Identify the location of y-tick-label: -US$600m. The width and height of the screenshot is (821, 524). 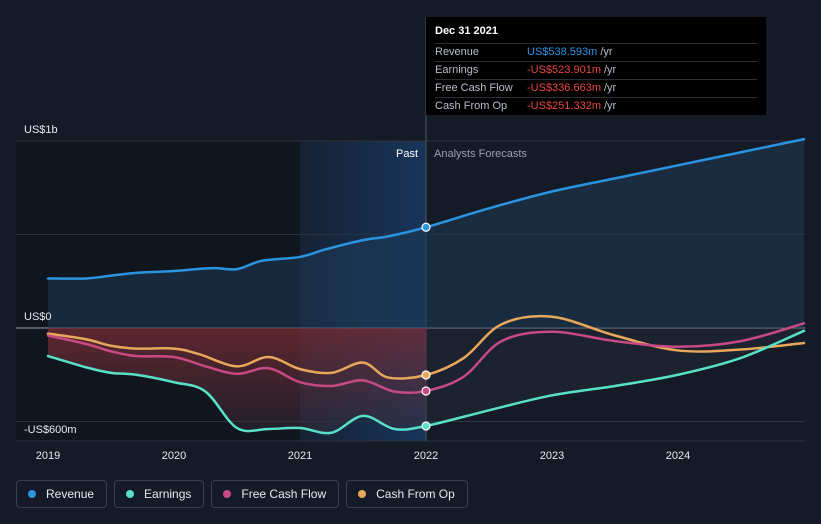
(50, 430).